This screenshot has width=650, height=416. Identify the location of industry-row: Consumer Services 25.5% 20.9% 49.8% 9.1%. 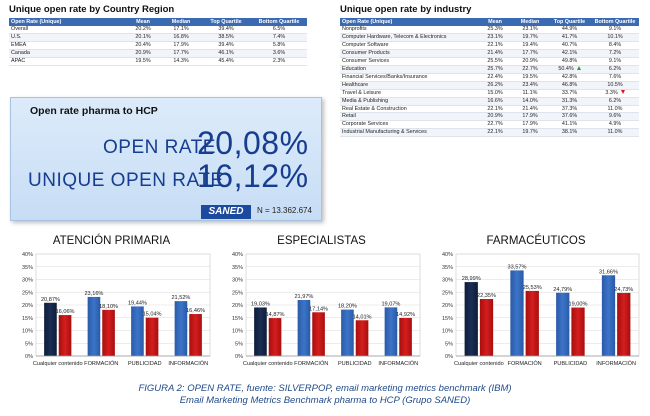
(489, 61).